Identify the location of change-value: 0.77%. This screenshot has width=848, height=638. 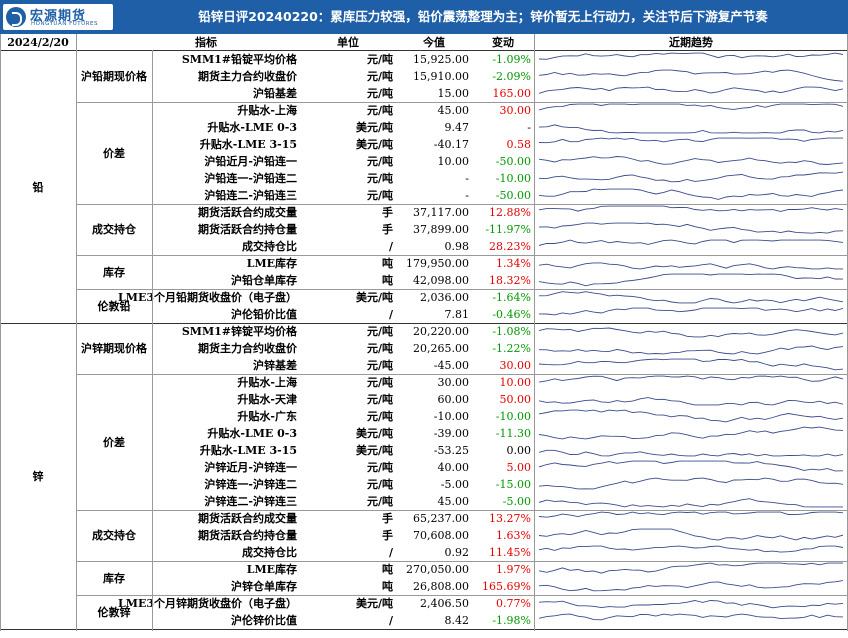
(513, 603).